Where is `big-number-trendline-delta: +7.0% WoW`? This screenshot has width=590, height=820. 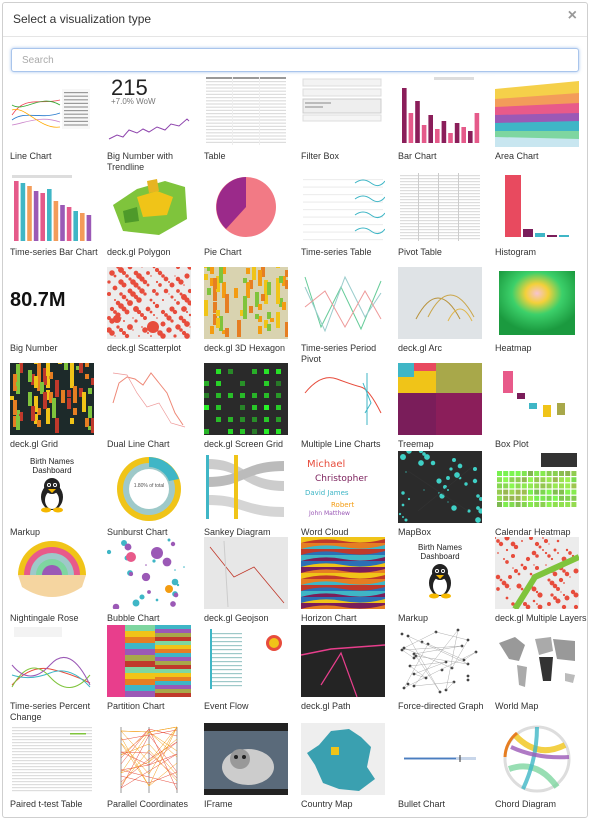 big-number-trendline-delta: +7.0% WoW is located at coordinates (133, 101).